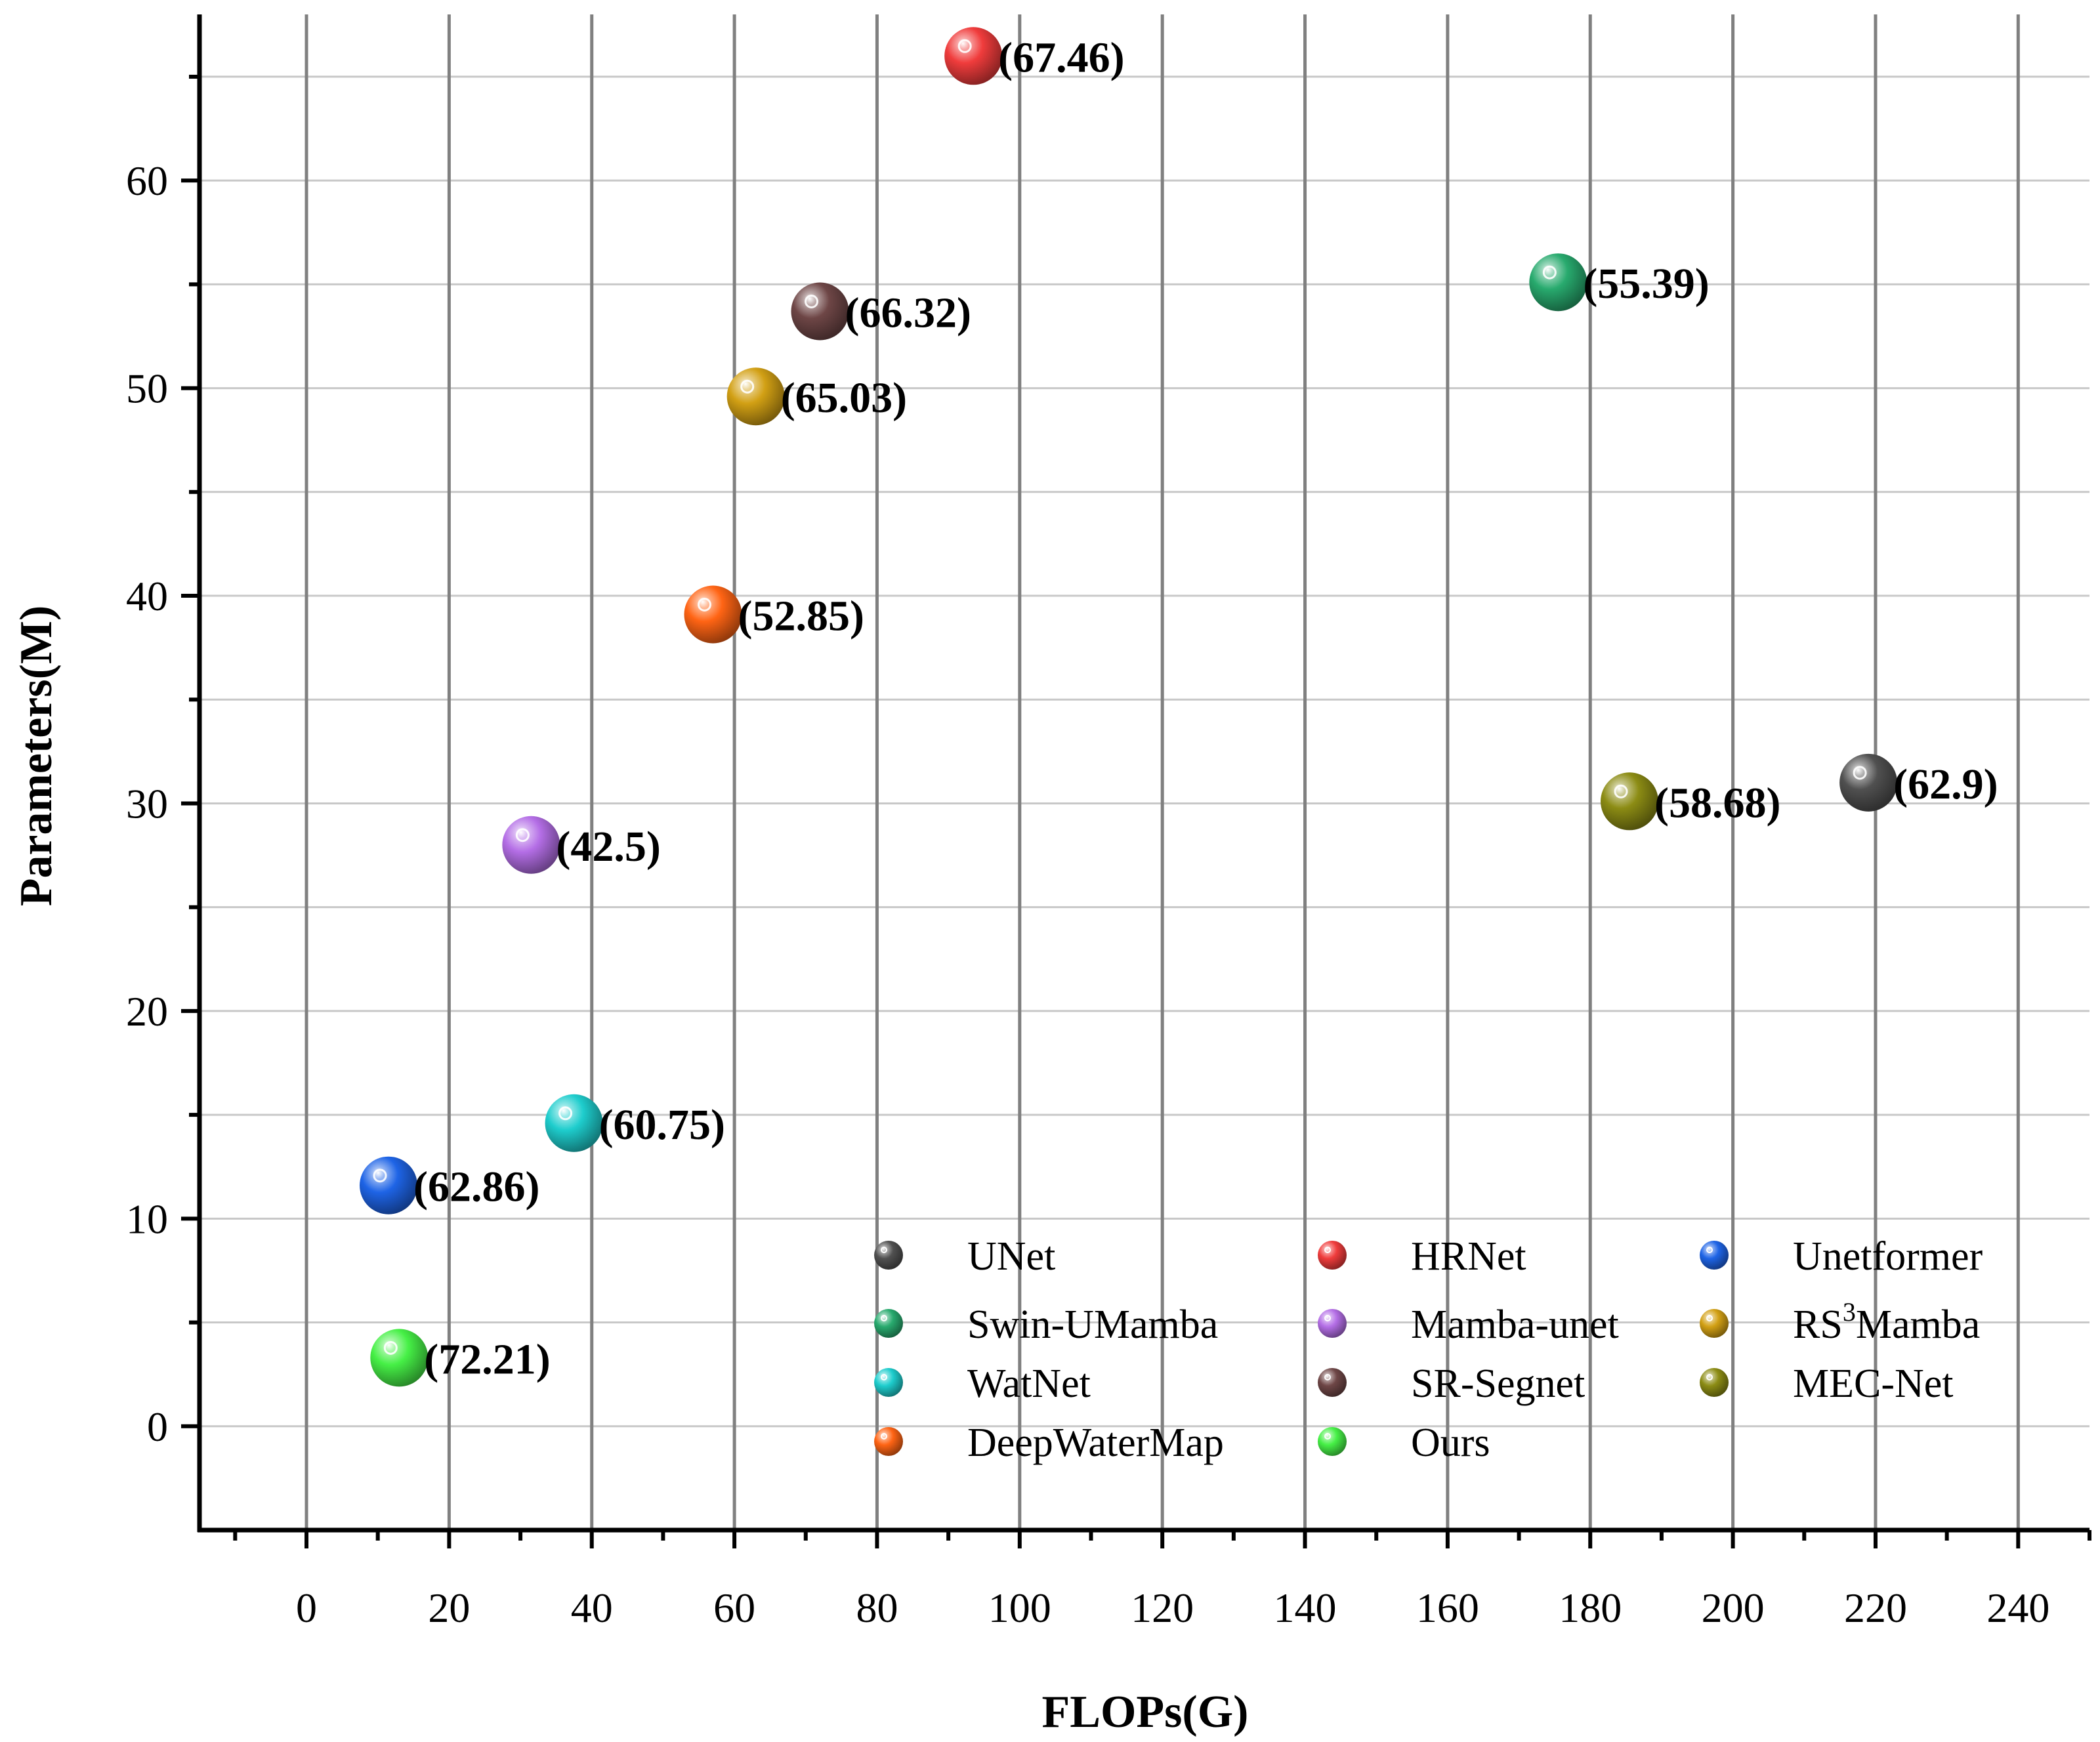 The image size is (2100, 1742). I want to click on data-label-unet: (62.9), so click(1945, 784).